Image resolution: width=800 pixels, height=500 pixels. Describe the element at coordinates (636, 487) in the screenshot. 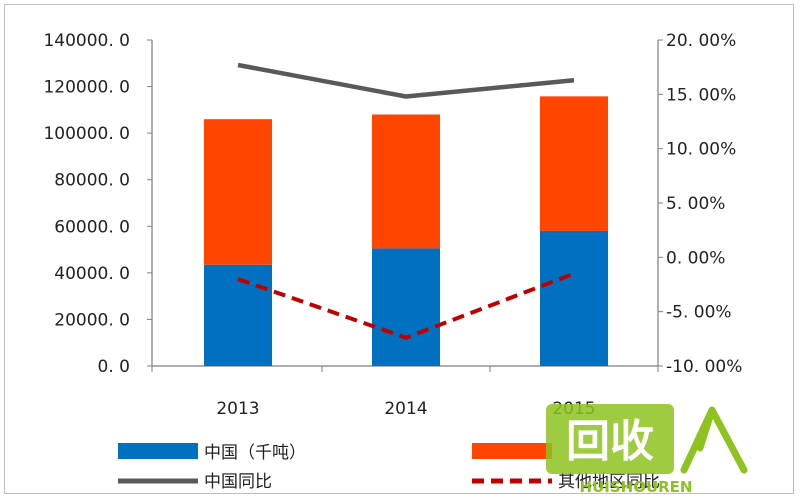

I see `watermark-subtext: HUISHOUREN` at that location.